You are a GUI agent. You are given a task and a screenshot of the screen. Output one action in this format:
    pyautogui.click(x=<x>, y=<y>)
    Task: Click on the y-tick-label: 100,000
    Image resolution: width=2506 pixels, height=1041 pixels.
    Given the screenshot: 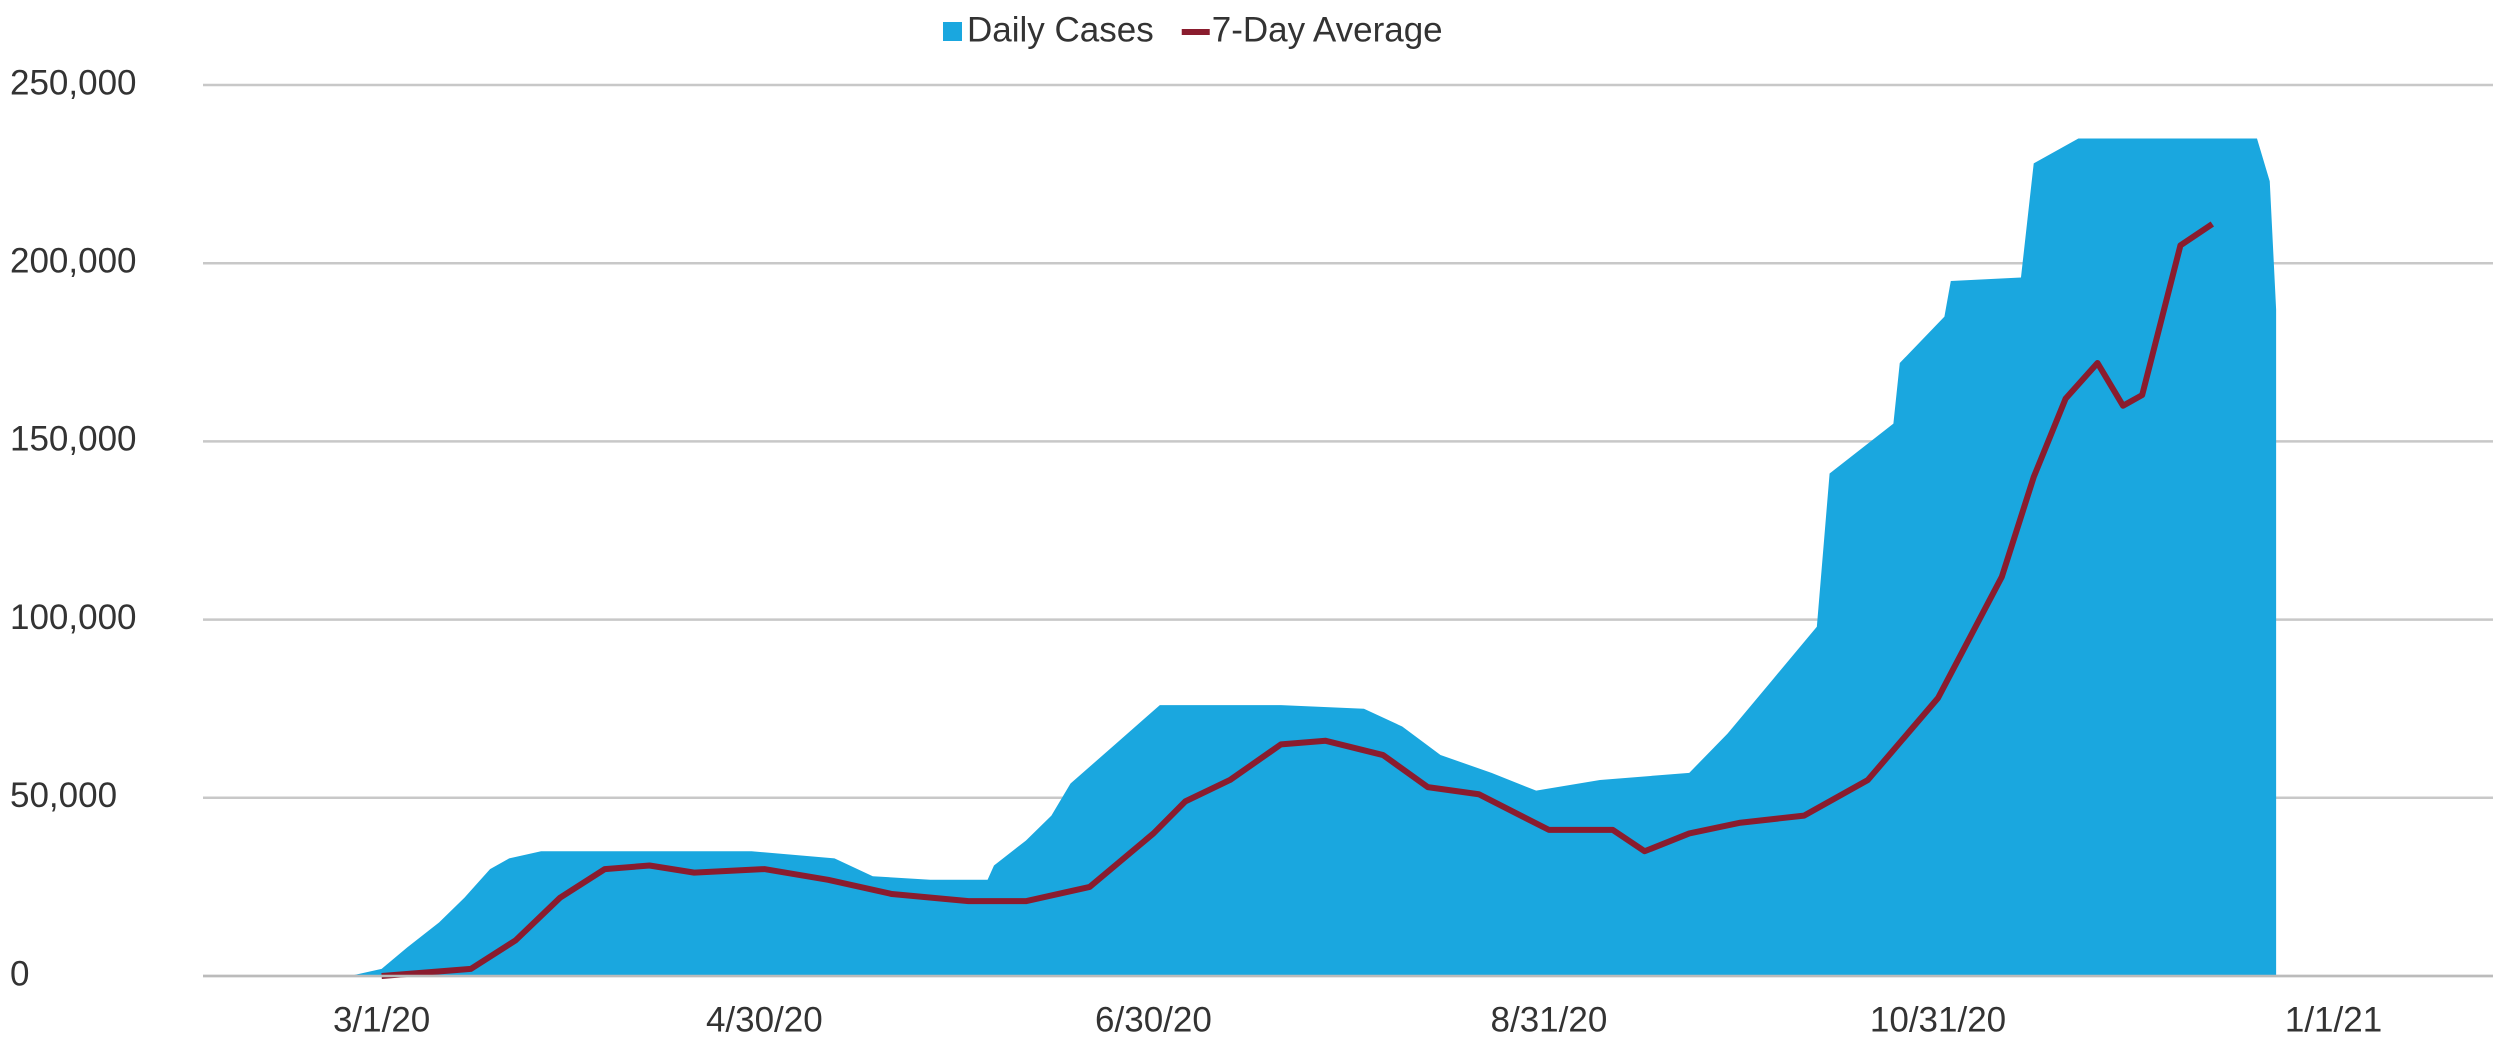 What is the action you would take?
    pyautogui.click(x=73, y=617)
    